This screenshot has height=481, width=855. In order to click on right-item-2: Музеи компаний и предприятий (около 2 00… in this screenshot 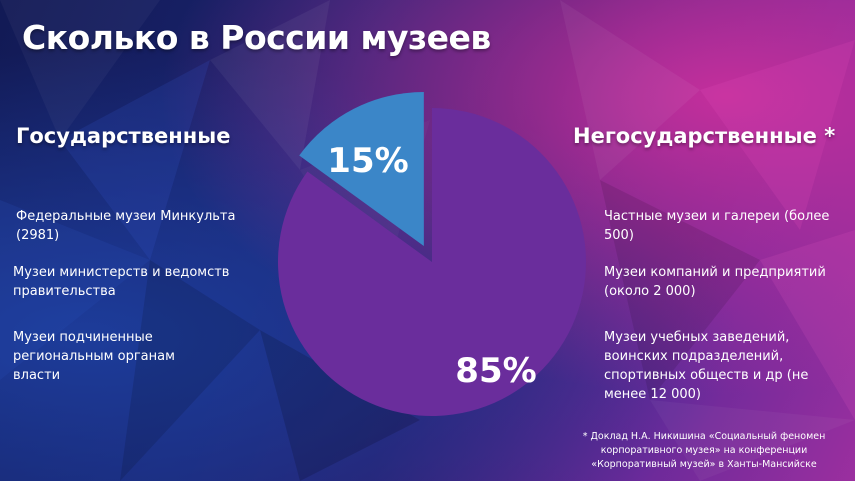, I will do `click(715, 282)`.